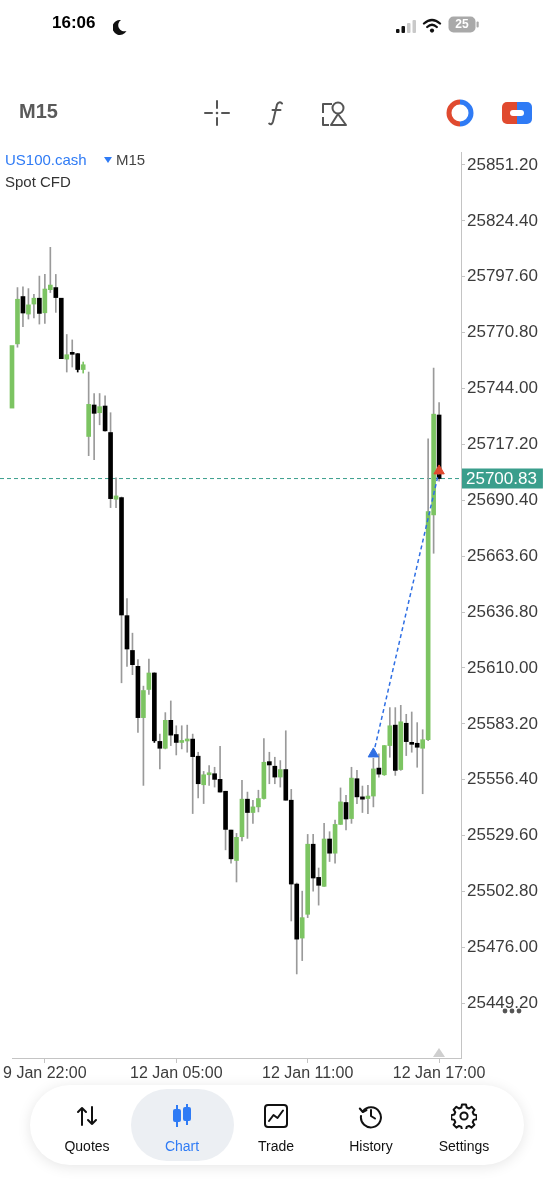 This screenshot has height=1200, width=554. What do you see at coordinates (74, 23) in the screenshot?
I see `text: 16:06` at bounding box center [74, 23].